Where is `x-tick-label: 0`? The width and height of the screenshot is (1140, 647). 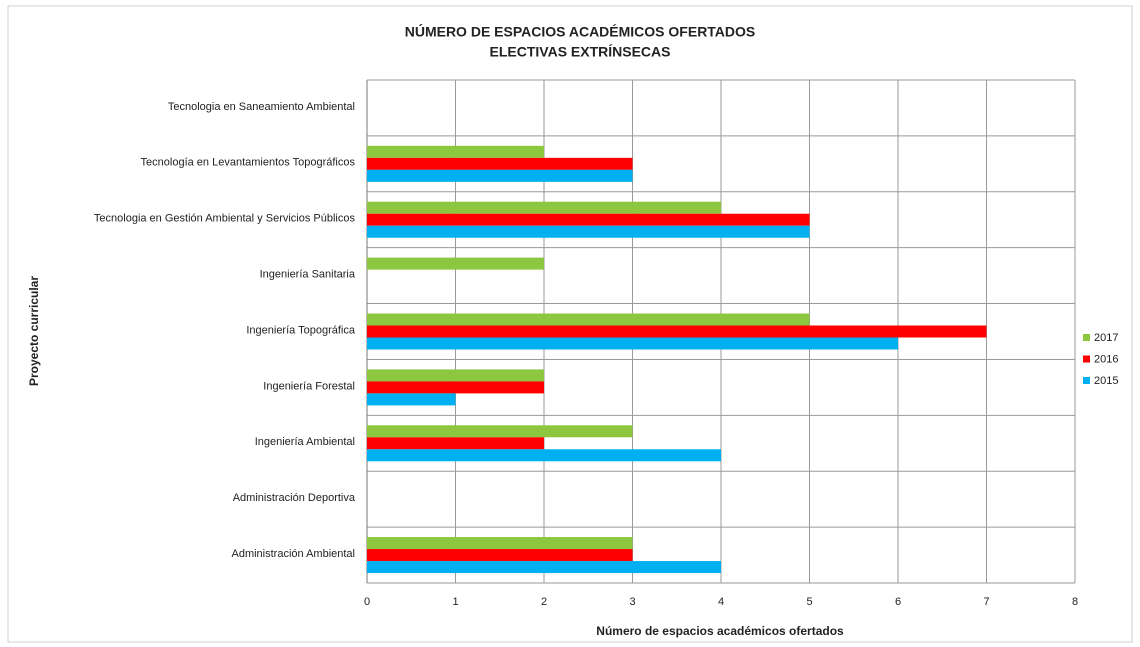 x-tick-label: 0 is located at coordinates (367, 602).